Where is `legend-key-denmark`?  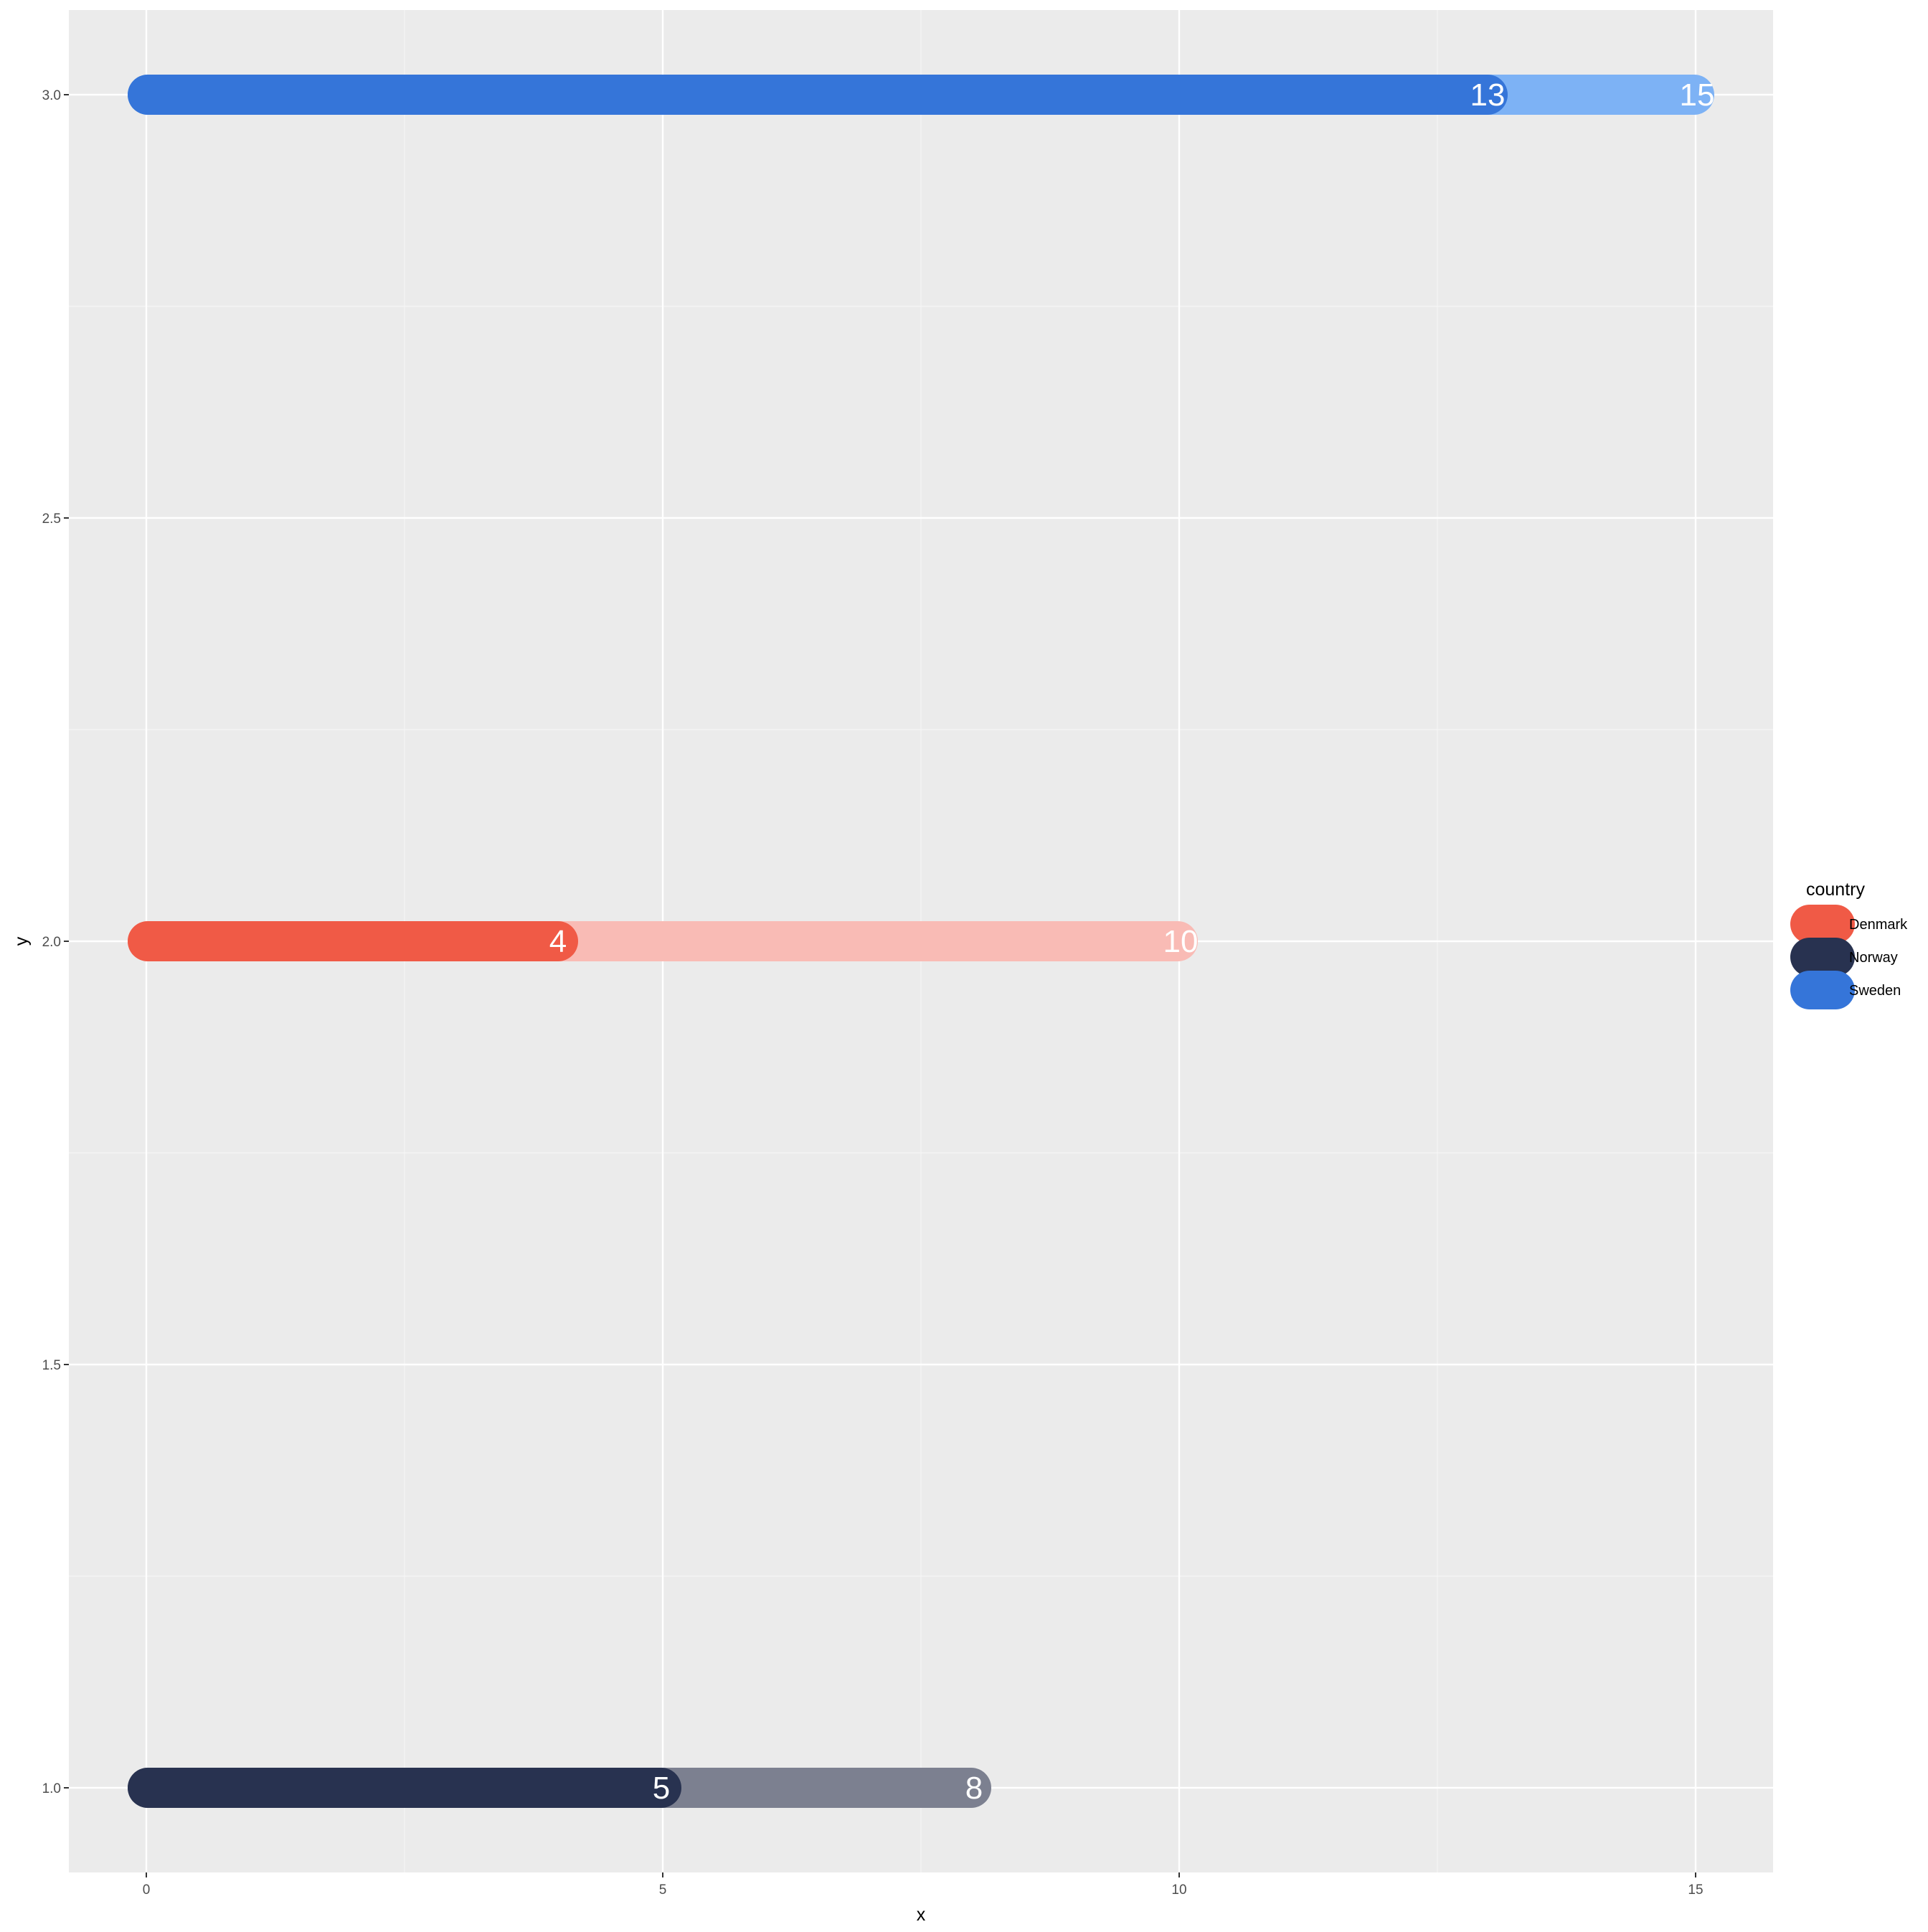
legend-key-denmark is located at coordinates (1822, 924).